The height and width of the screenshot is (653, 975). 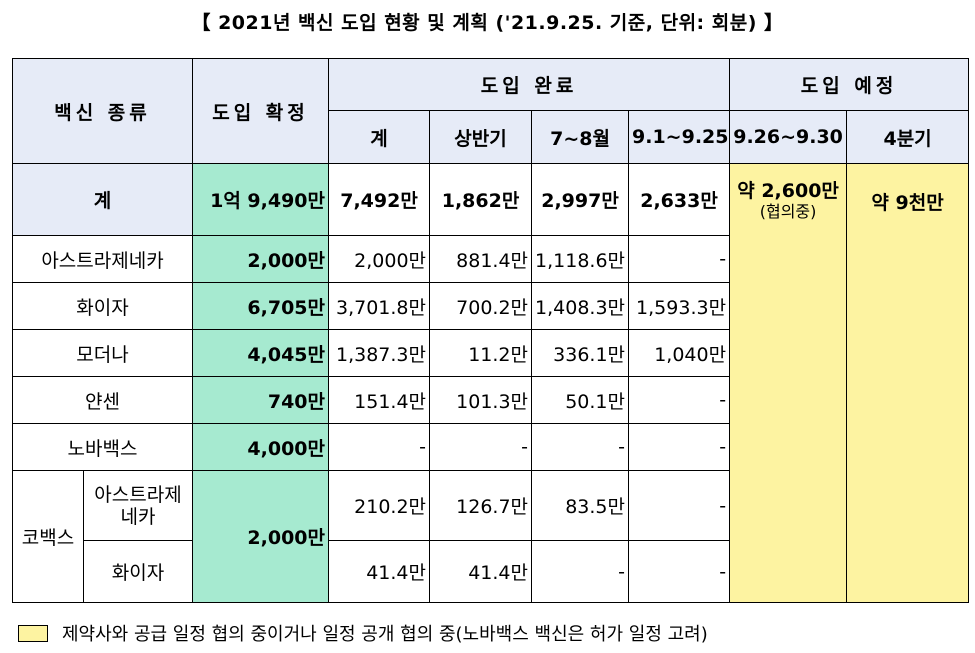 I want to click on total-jul-aug: 2,997만, so click(x=580, y=199).